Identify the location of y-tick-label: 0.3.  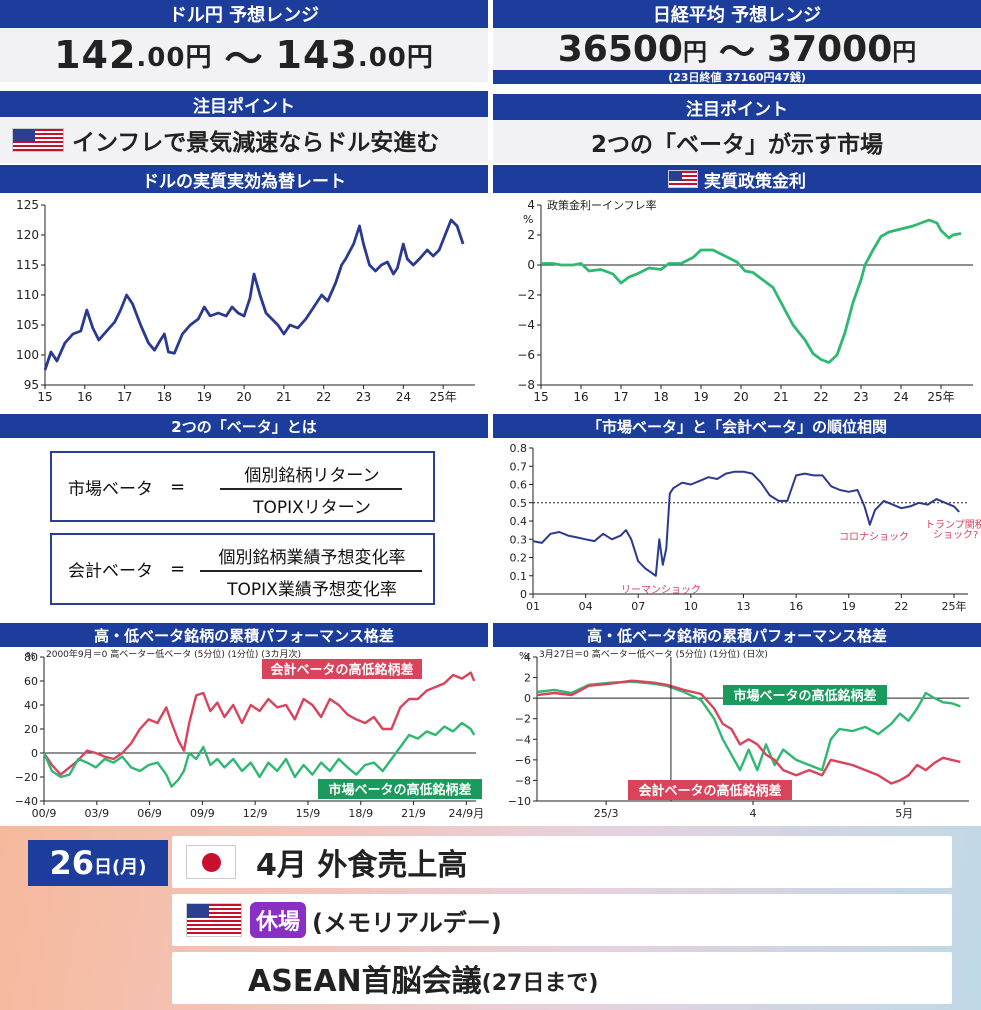
(519, 539).